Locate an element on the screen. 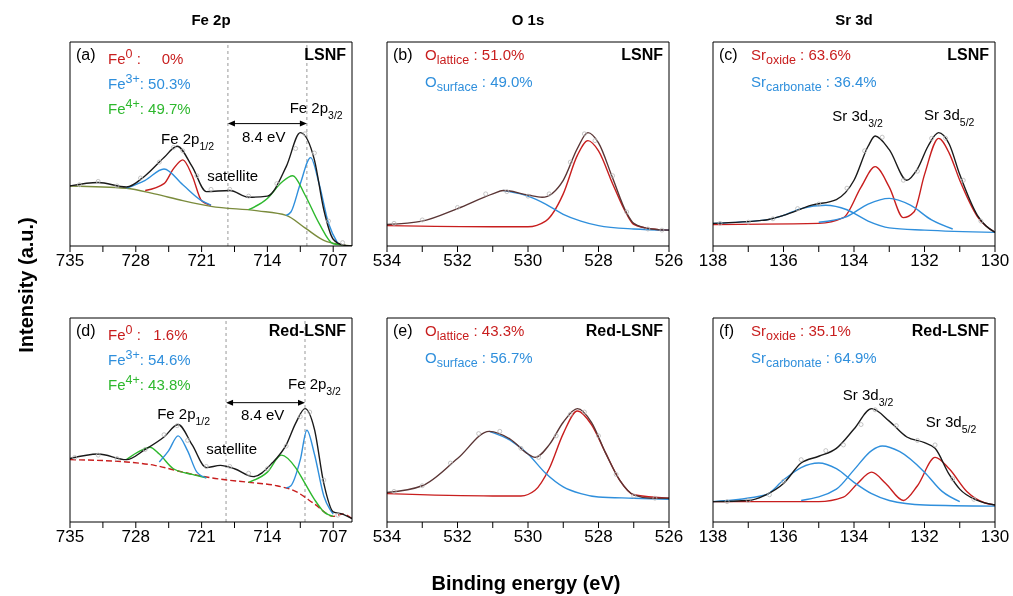  text: O$_{surface}$ : 56.7% is located at coordinates (479, 360).